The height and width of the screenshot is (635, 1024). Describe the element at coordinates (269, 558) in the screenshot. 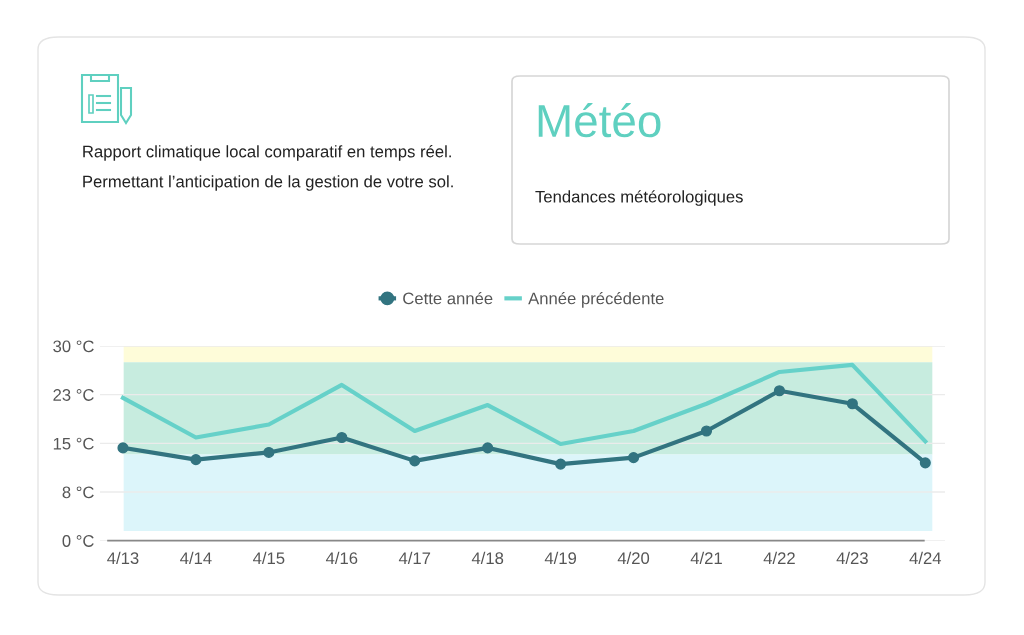

I see `x-tick-label: 4/15` at that location.